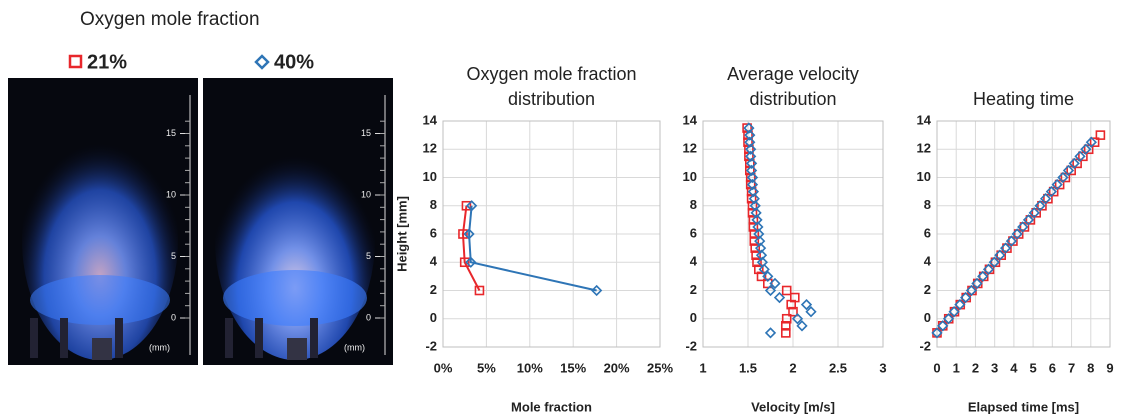 This screenshot has width=1123, height=418. I want to click on y-tick-label: 2, so click(433, 289).